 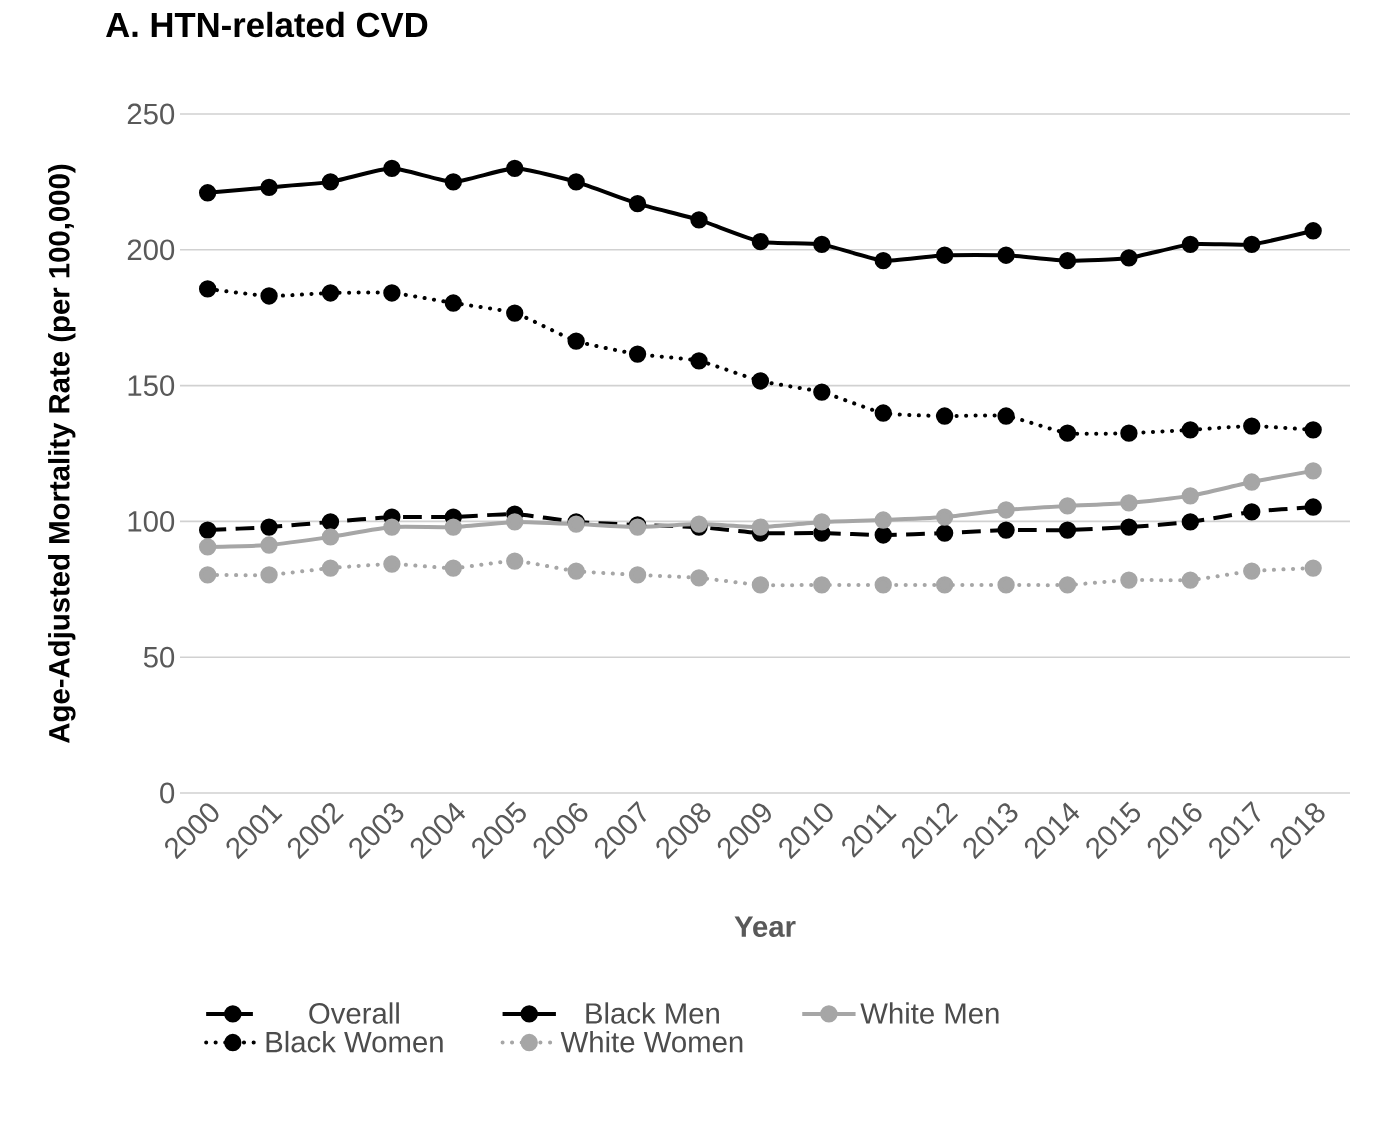 What do you see at coordinates (354, 1013) in the screenshot?
I see `legend-label: Overall` at bounding box center [354, 1013].